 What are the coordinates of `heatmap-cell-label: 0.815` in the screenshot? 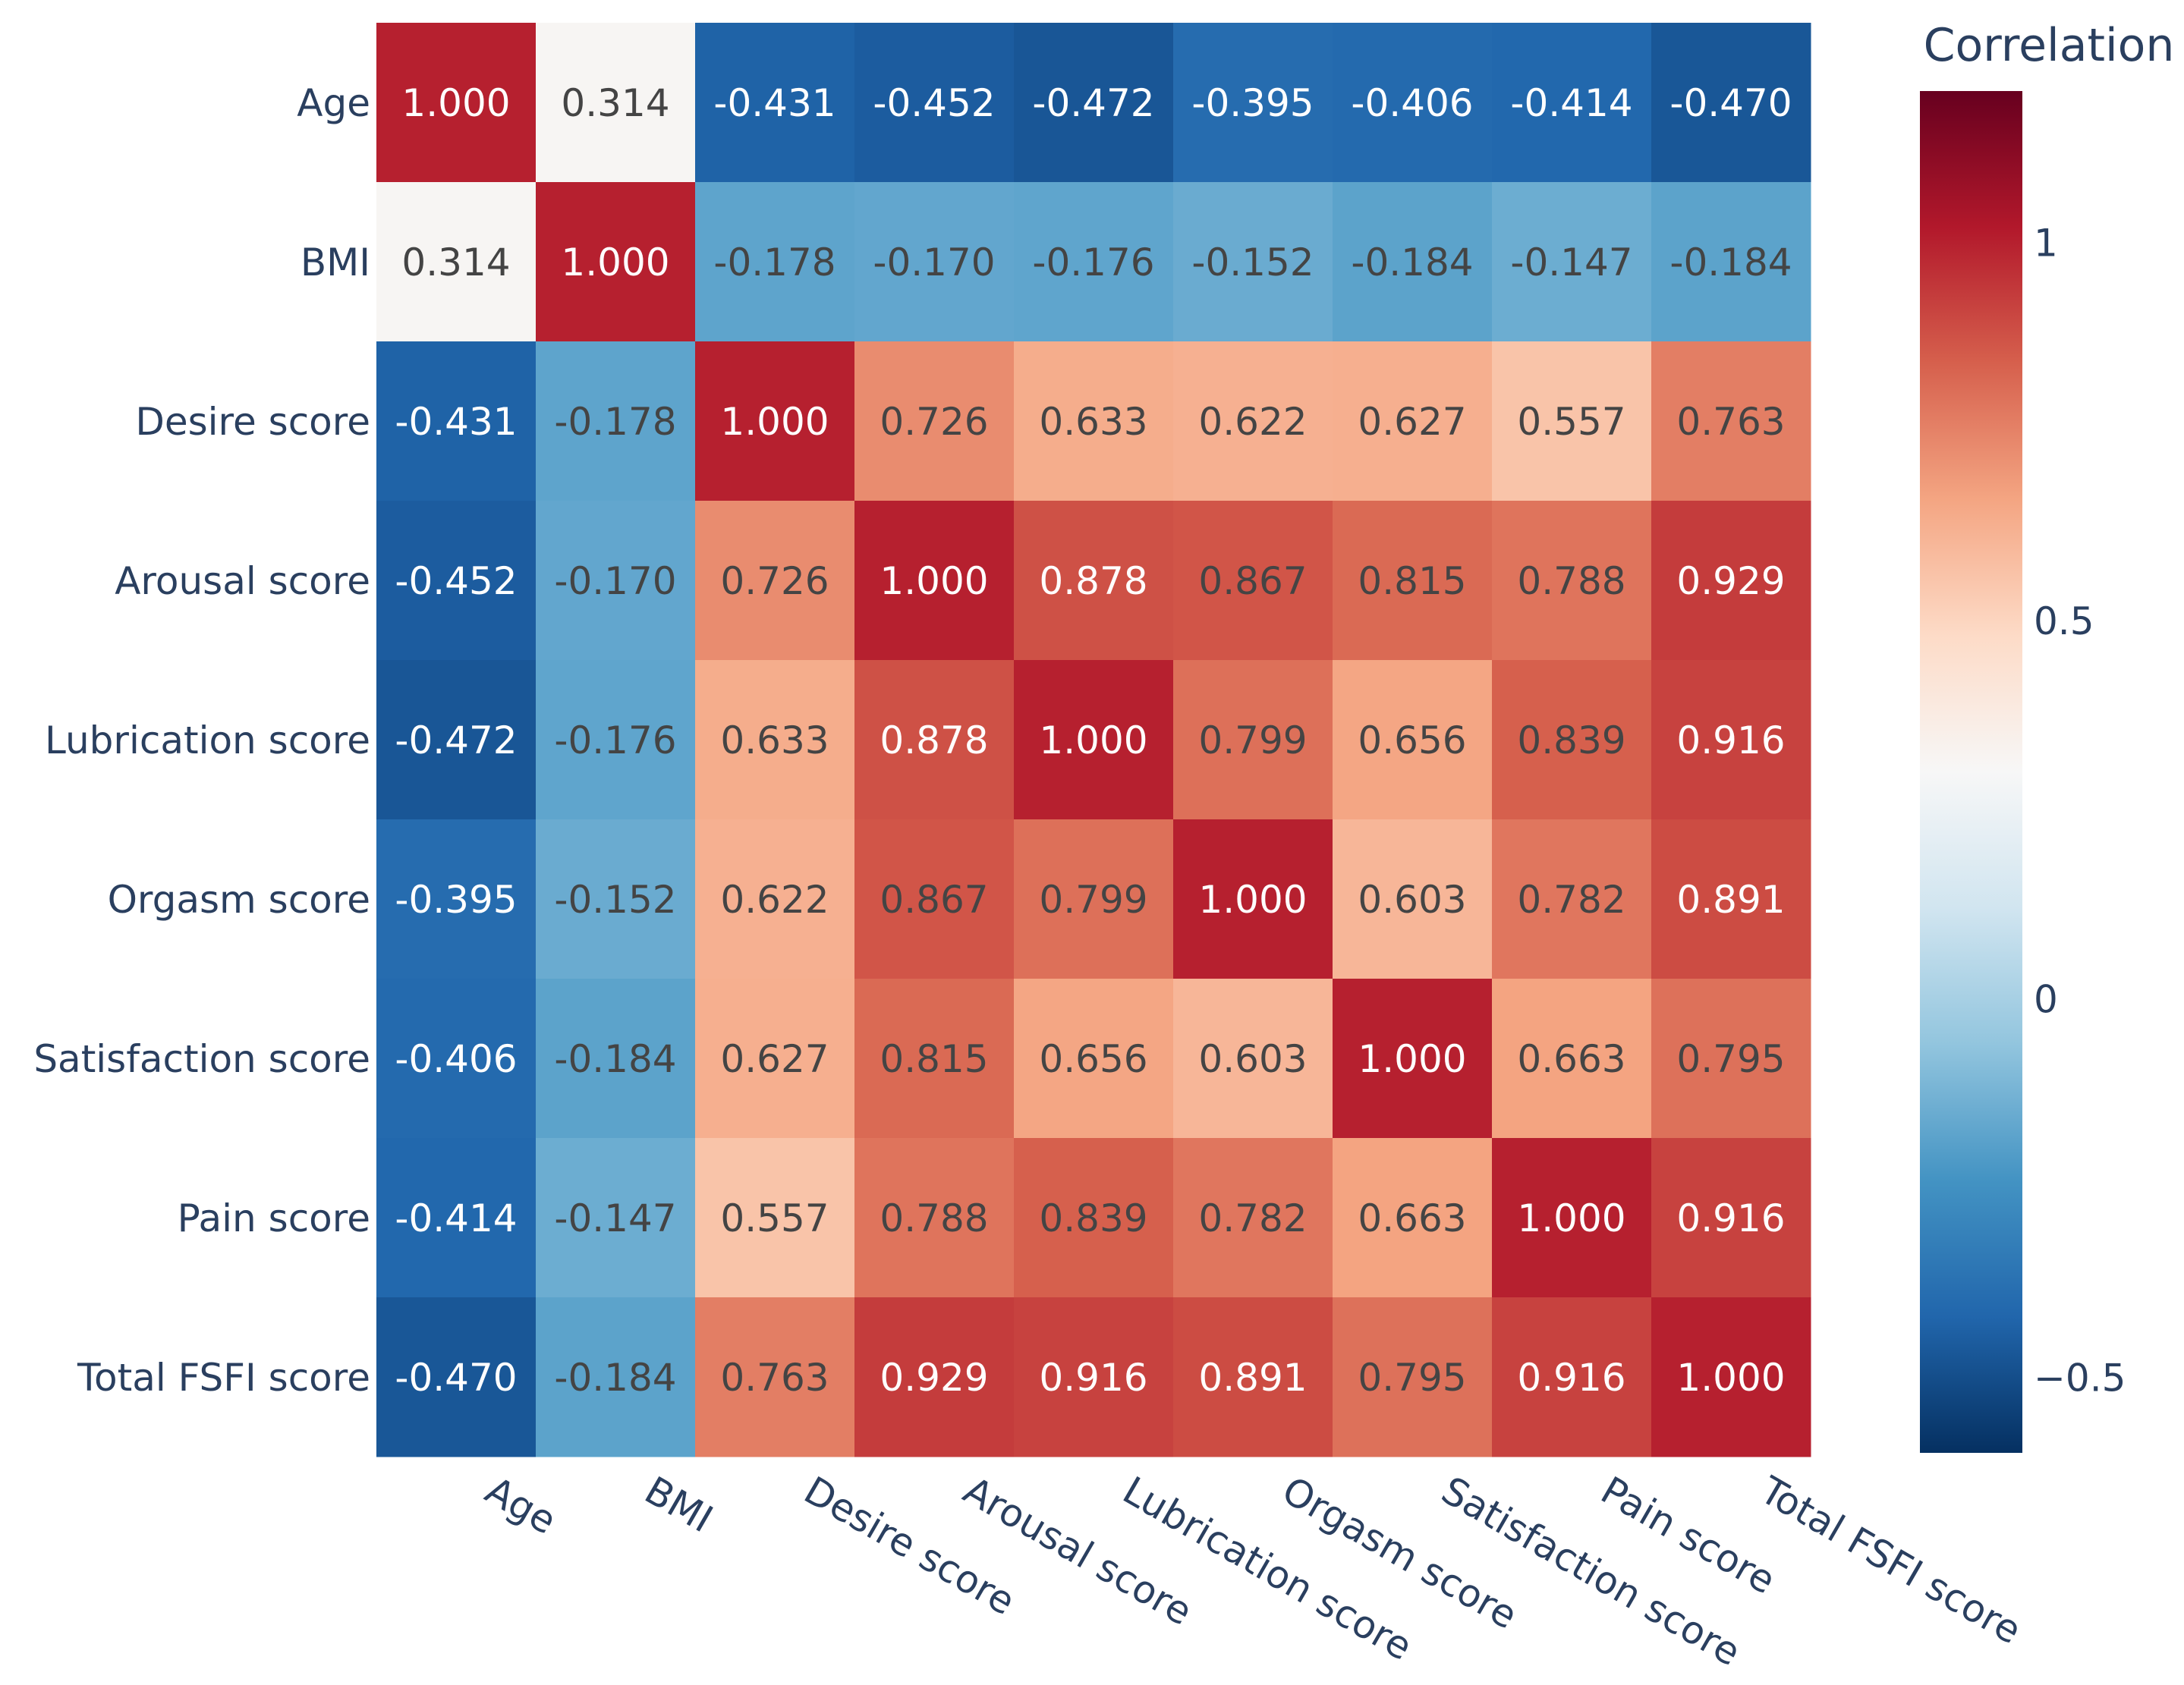 It's located at (934, 1059).